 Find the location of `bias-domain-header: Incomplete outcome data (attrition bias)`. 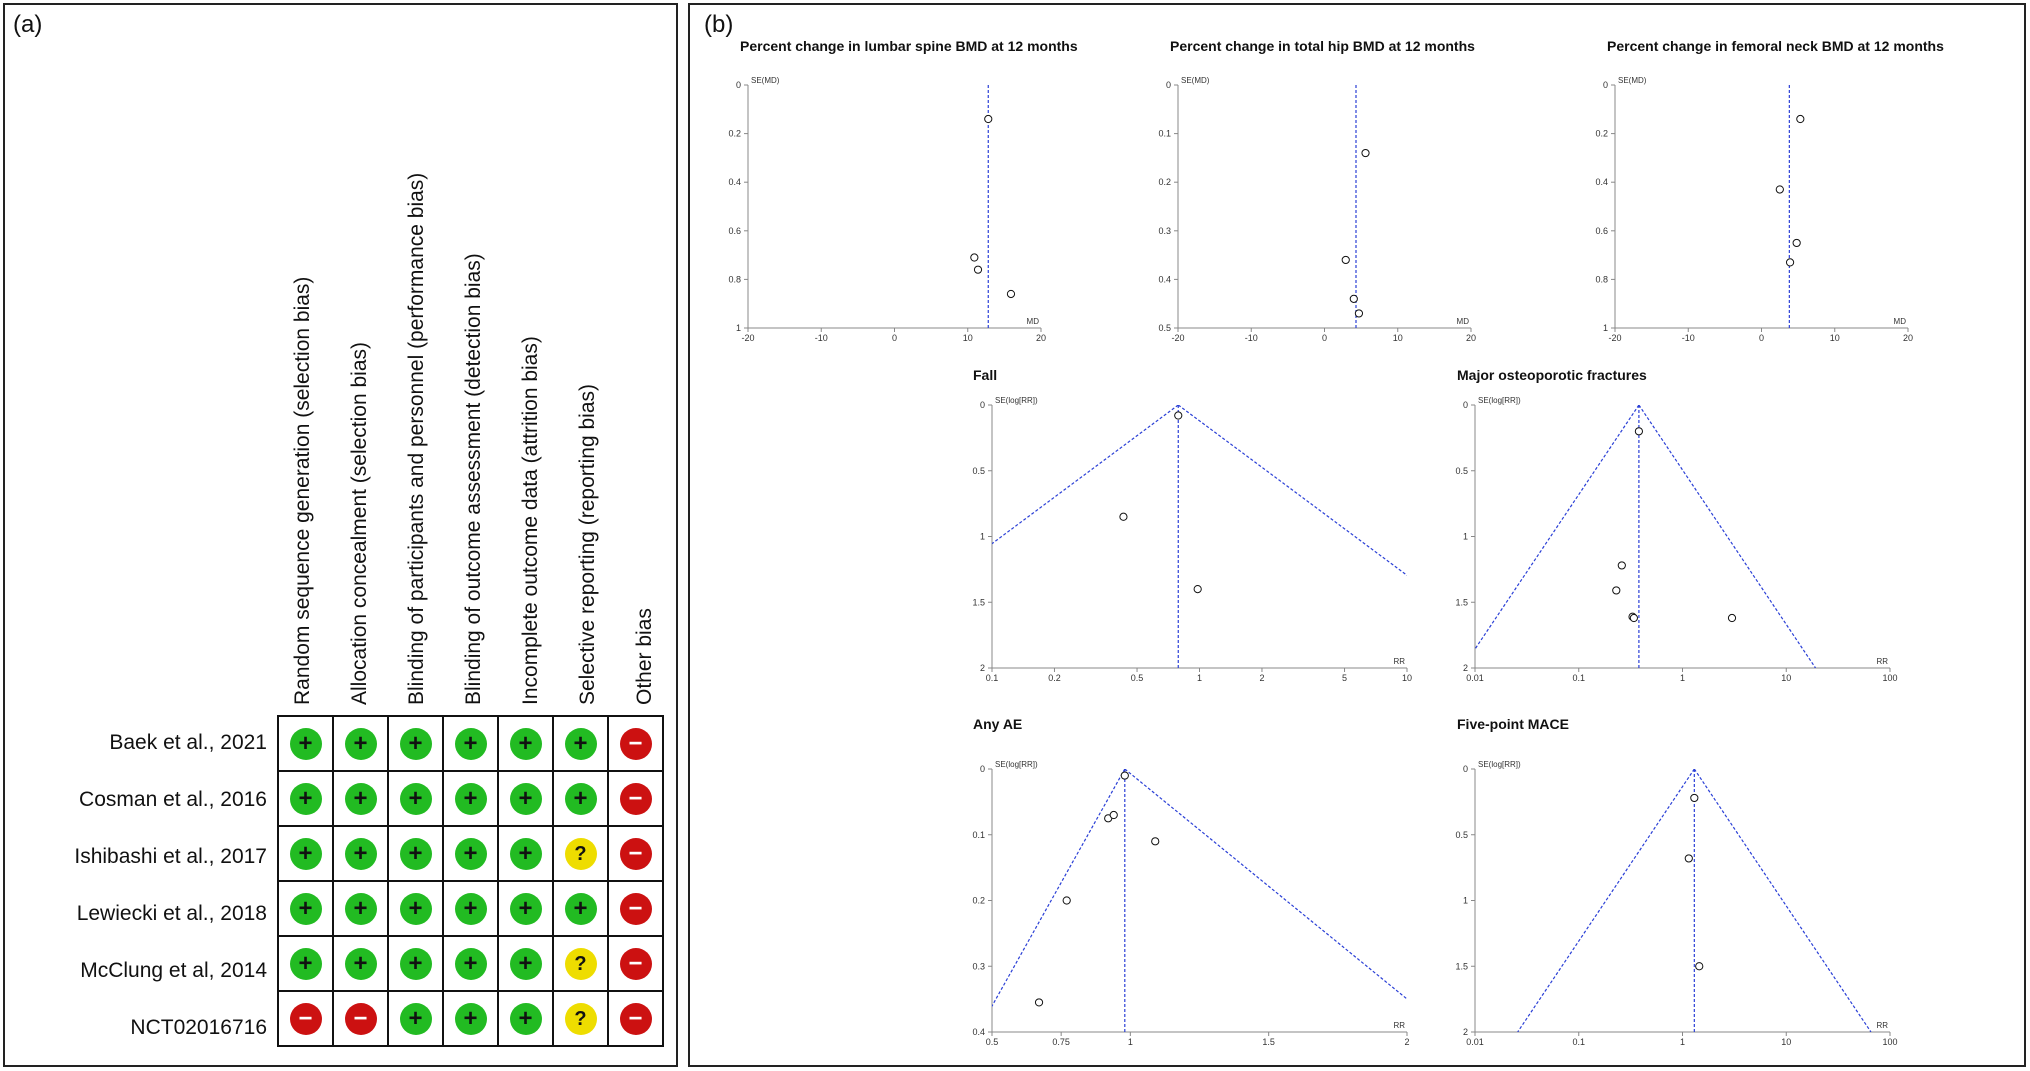

bias-domain-header: Incomplete outcome data (attrition bias) is located at coordinates (531, 520).